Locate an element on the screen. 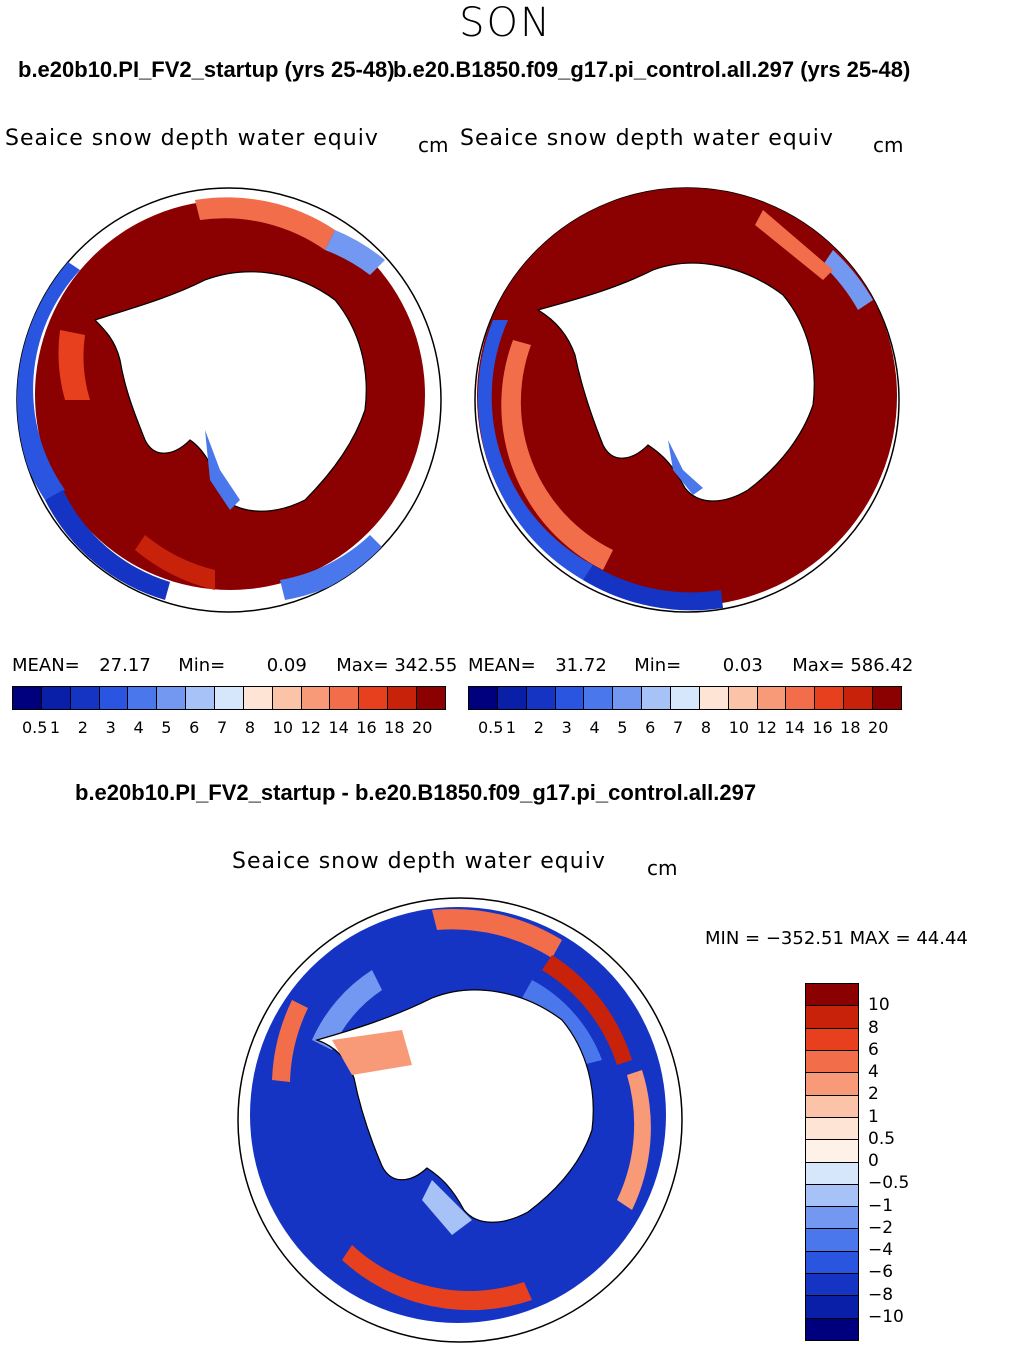 The image size is (1011, 1352). panel-2-max-label: Max= is located at coordinates (818, 665).